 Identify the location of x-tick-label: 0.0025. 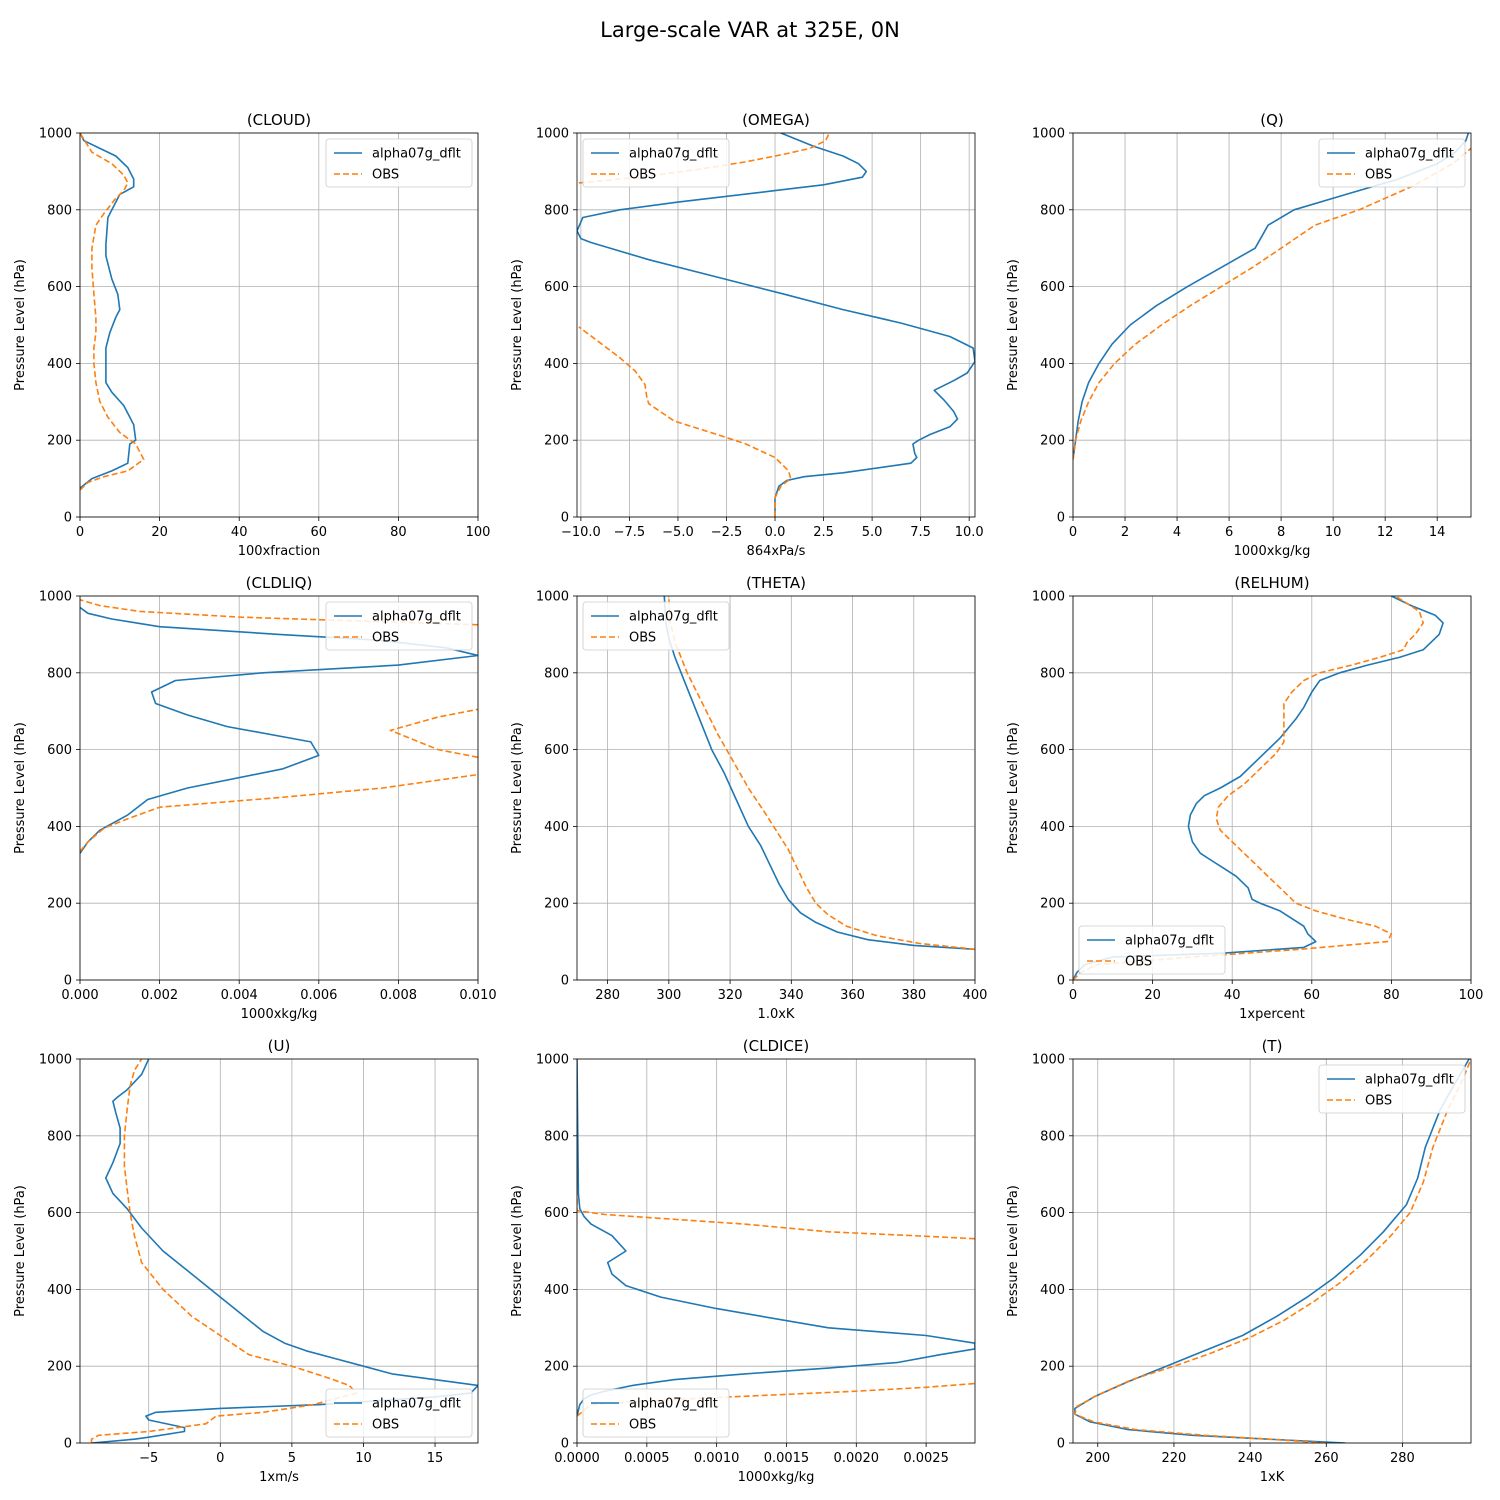
(926, 1458).